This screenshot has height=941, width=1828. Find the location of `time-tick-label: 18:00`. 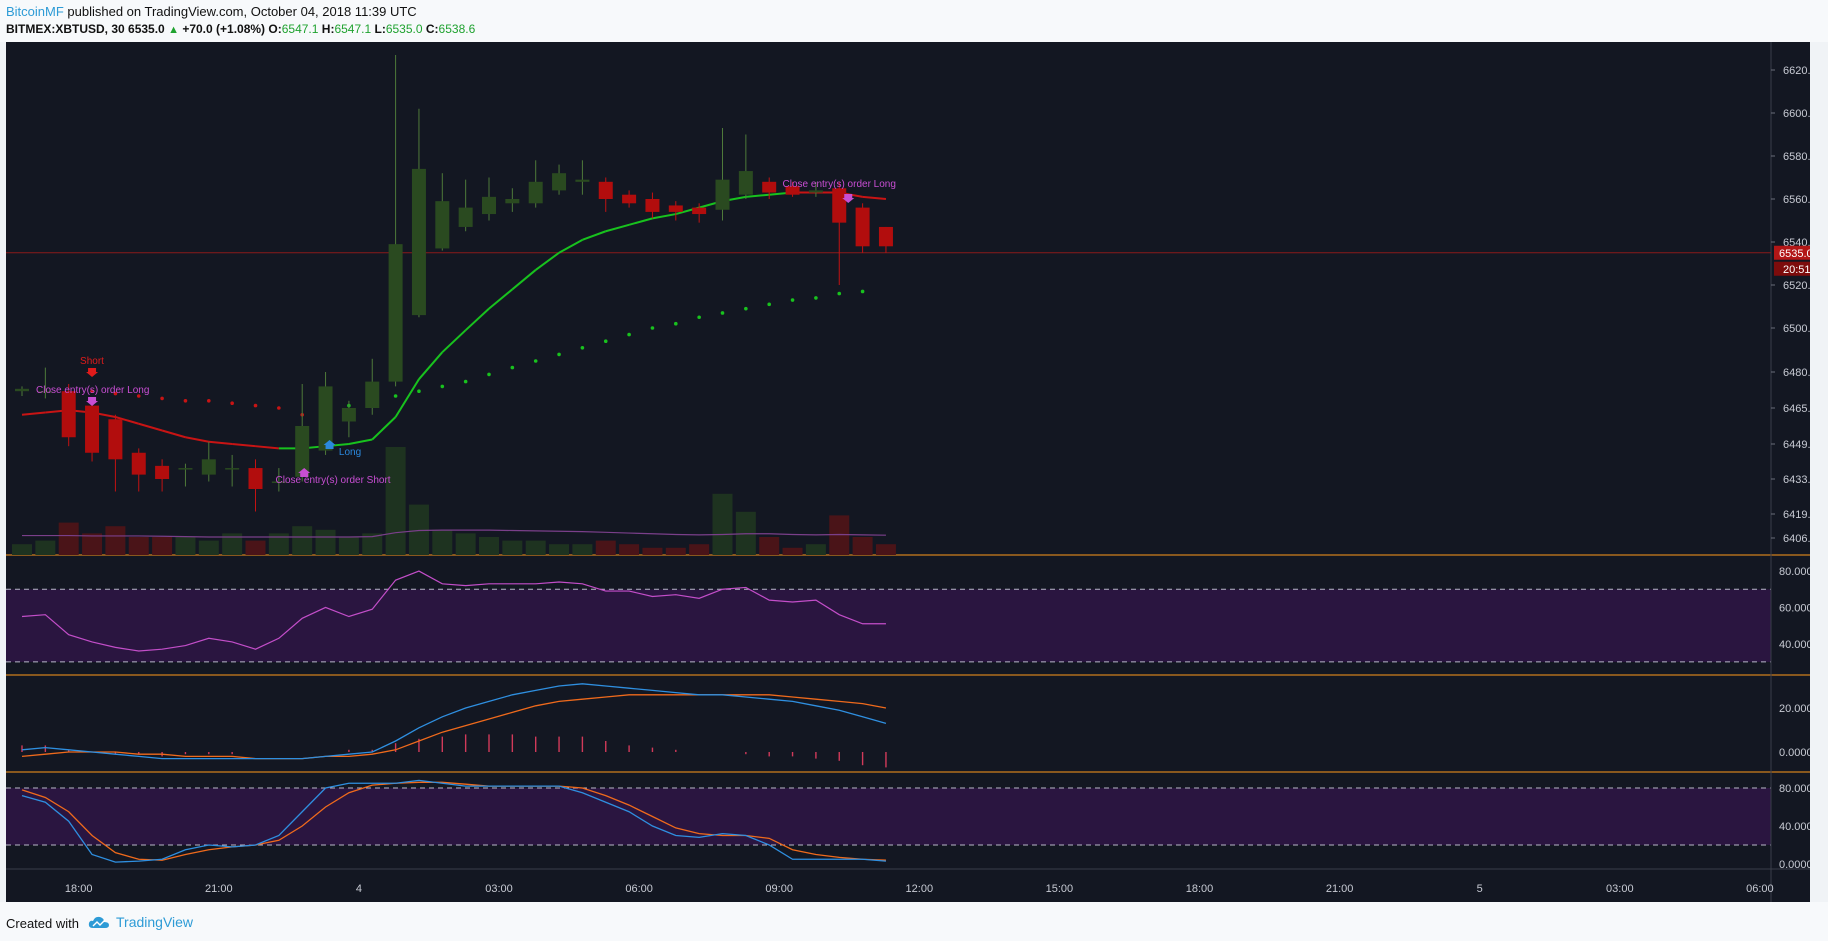

time-tick-label: 18:00 is located at coordinates (1200, 889).